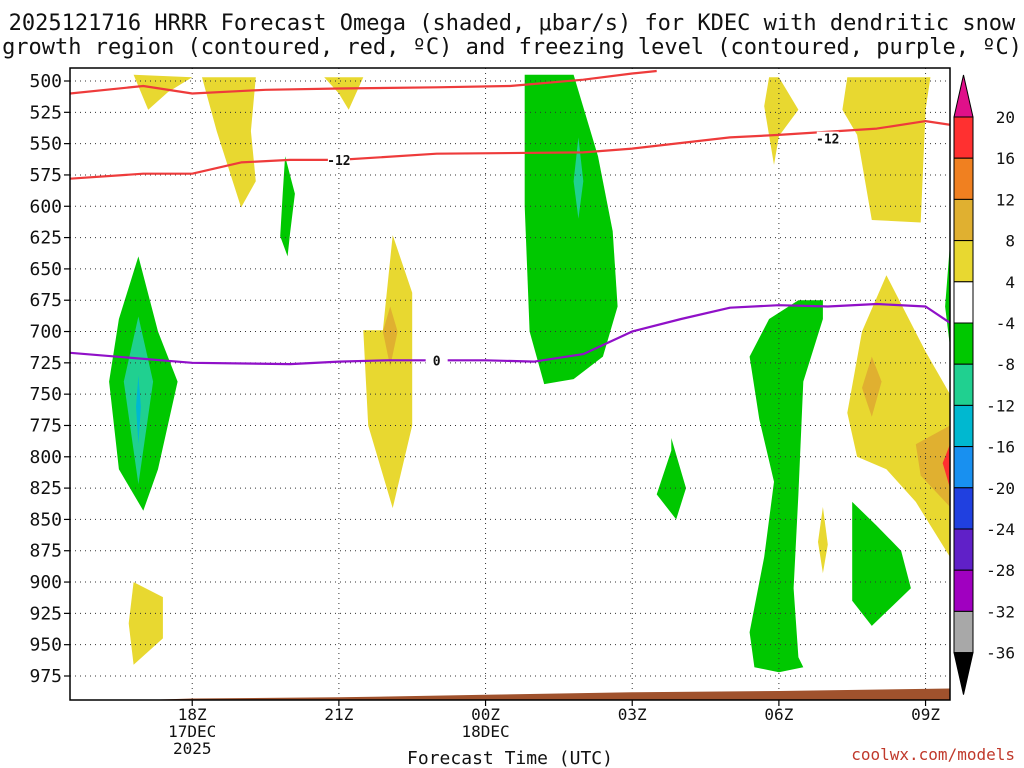  What do you see at coordinates (45, 676) in the screenshot?
I see `y-tick-label-975: 975` at bounding box center [45, 676].